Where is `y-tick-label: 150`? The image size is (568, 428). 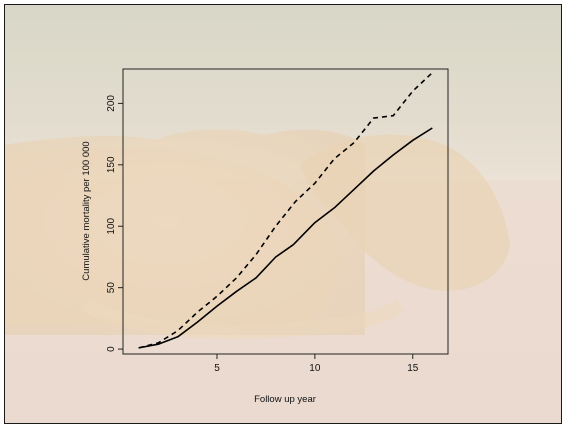 y-tick-label: 150 is located at coordinates (111, 164).